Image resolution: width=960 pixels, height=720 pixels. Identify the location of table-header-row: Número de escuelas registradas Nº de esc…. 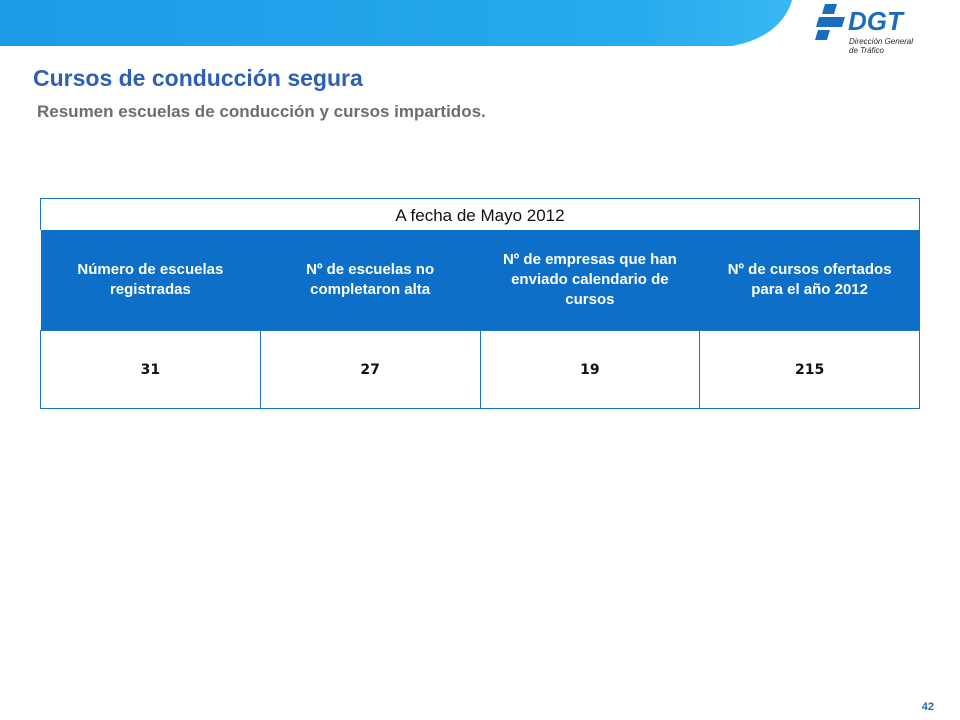
(480, 280).